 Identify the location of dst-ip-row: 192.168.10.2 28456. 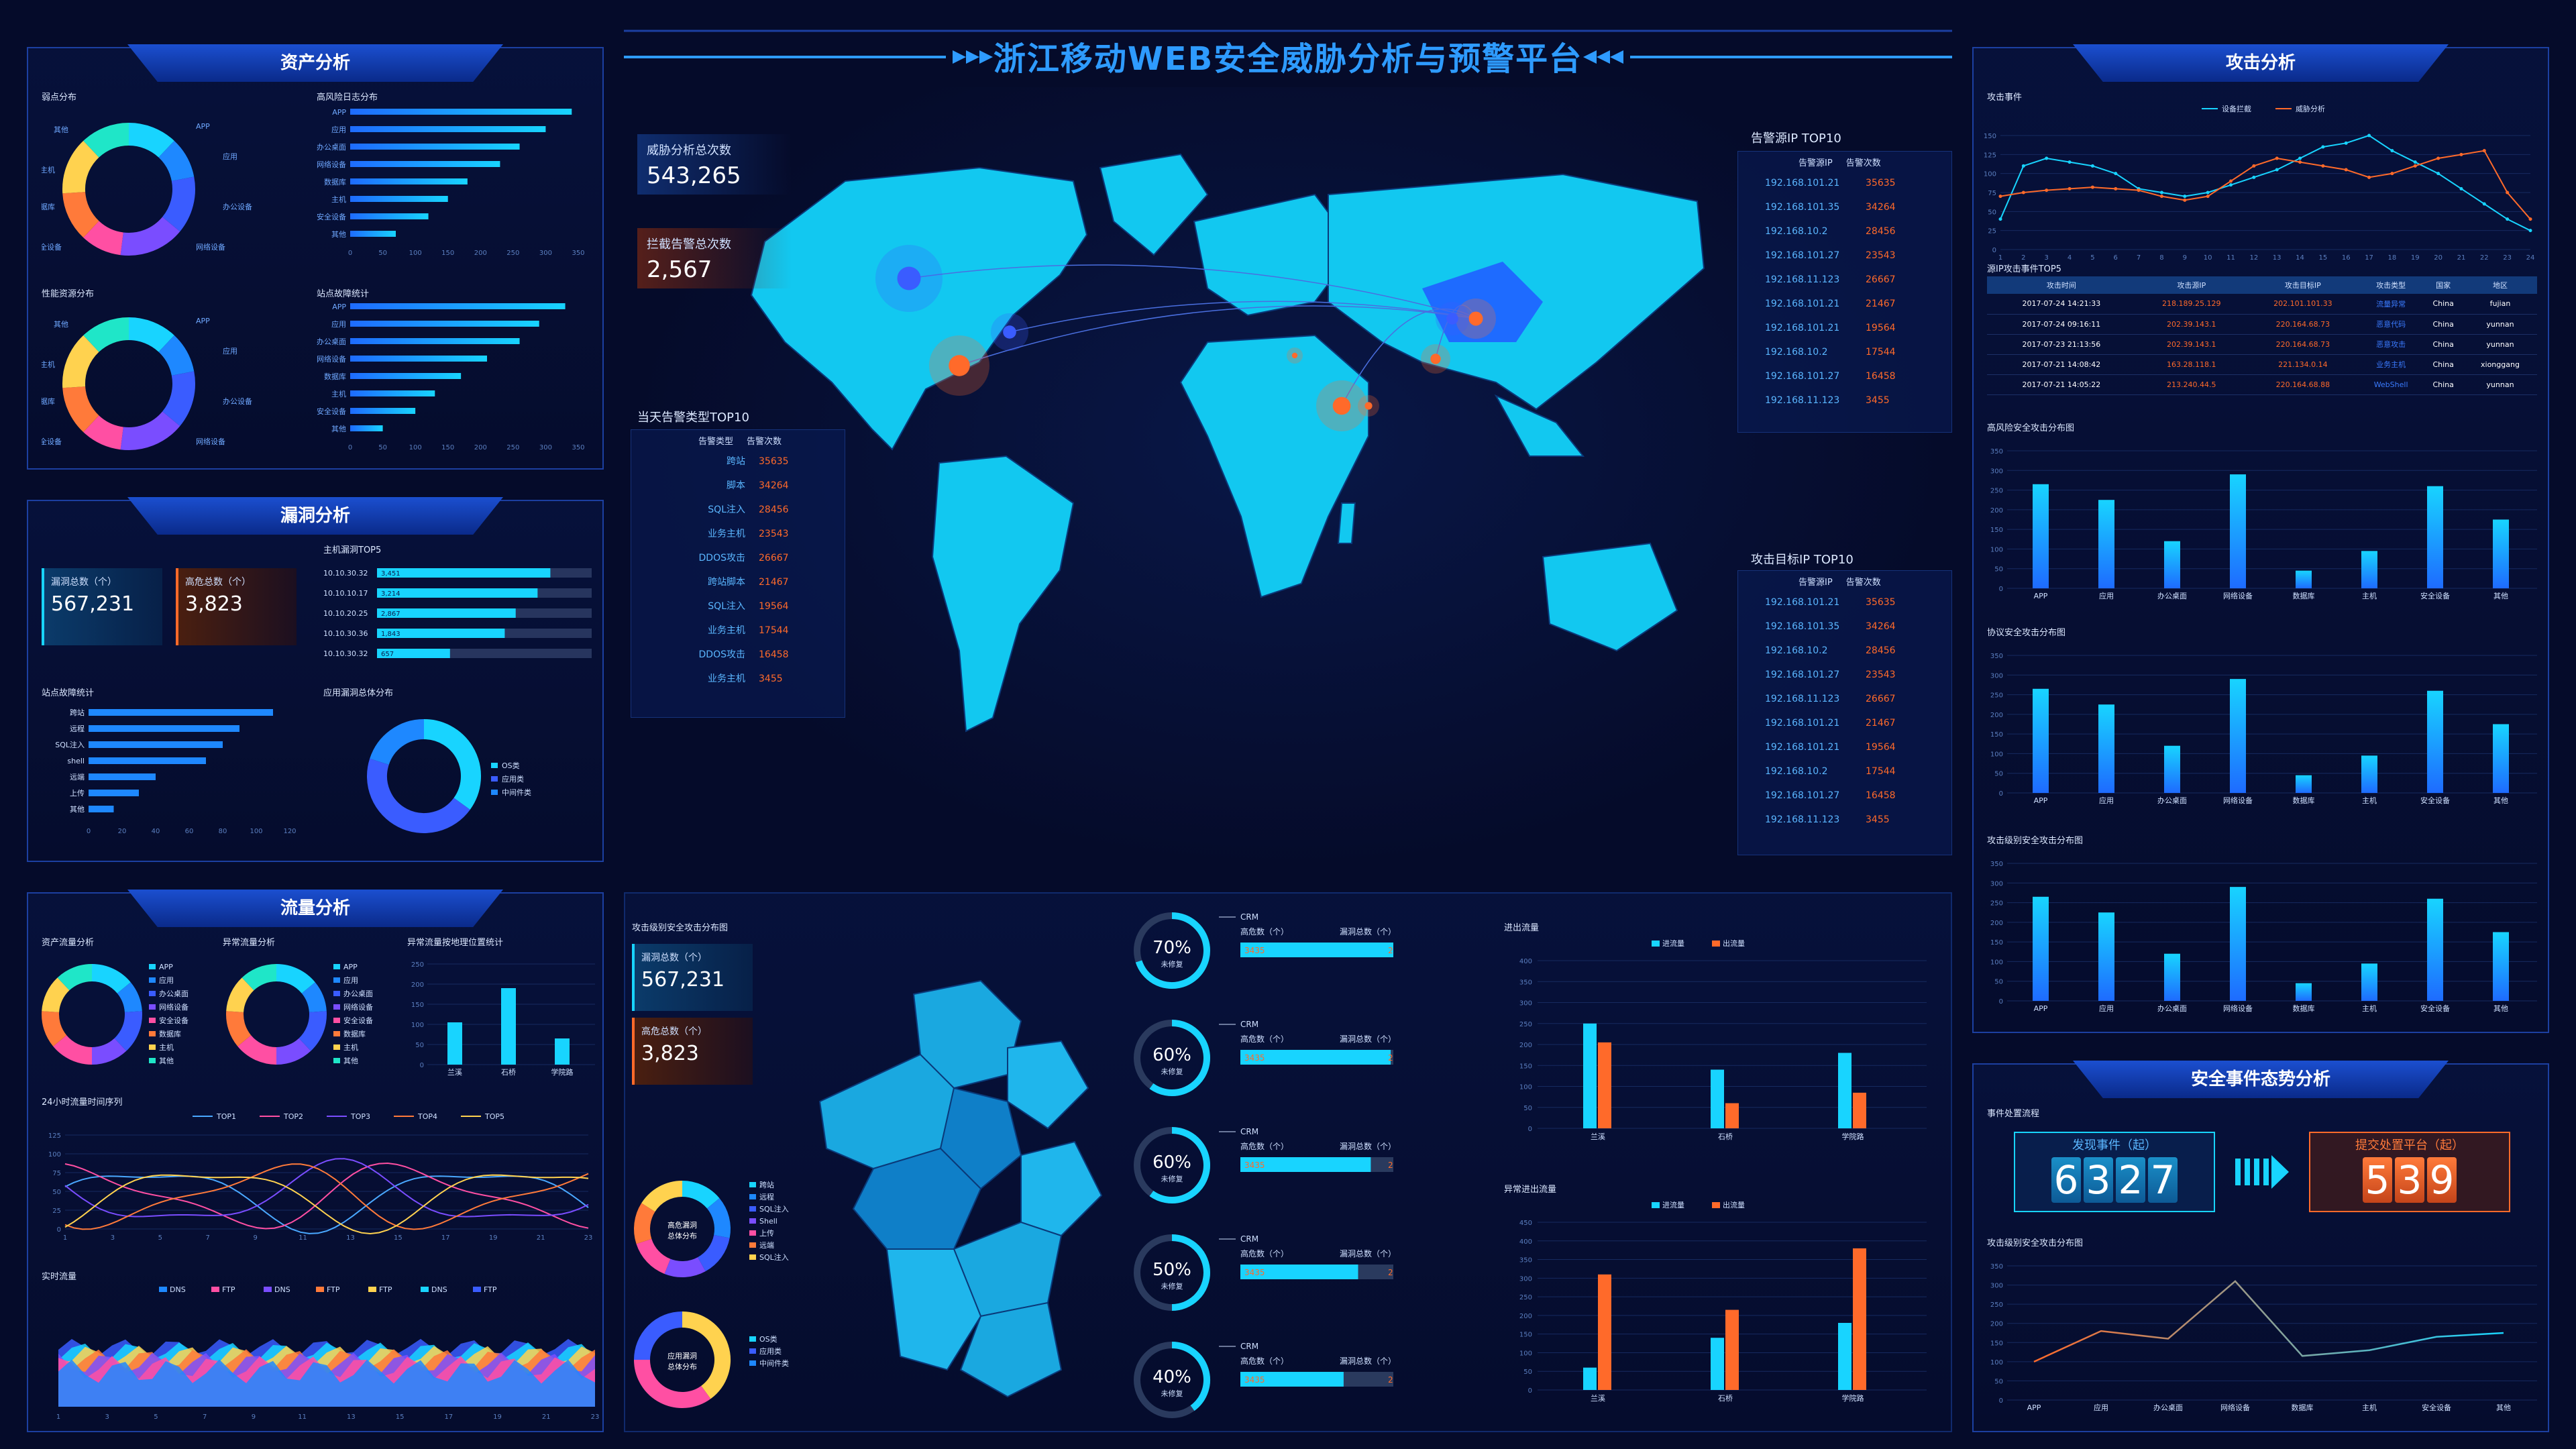
(1844, 651).